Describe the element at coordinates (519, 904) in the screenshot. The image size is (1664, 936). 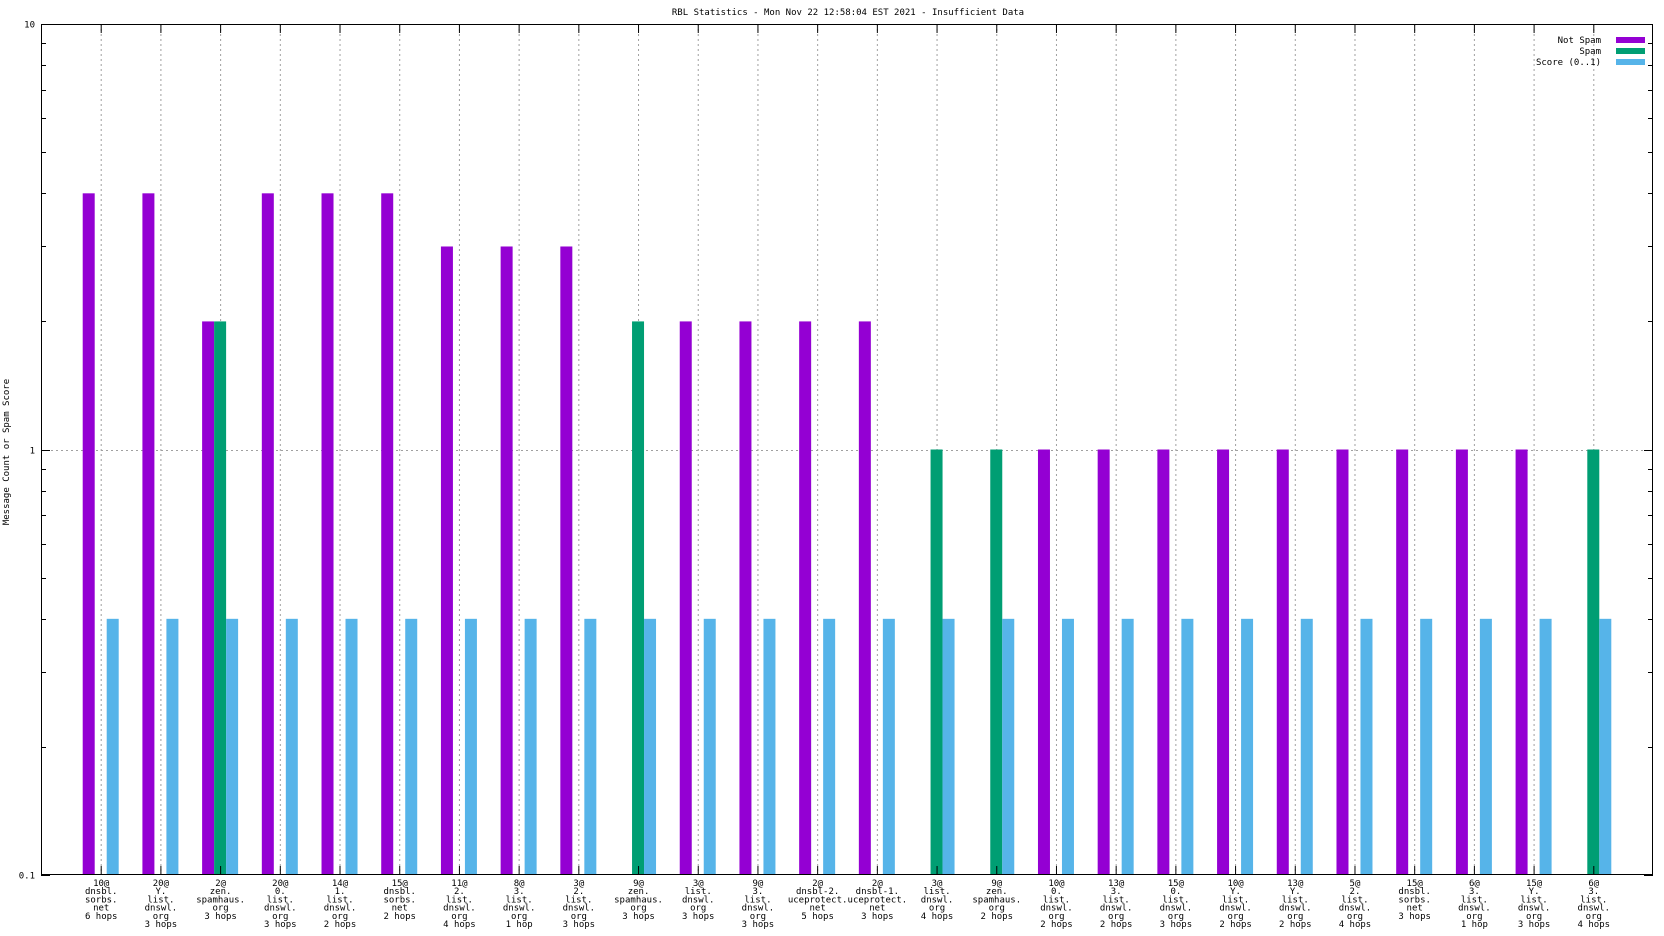
I see `x-tick-label: 8@ 3. list. dnswl. org 1 hop` at that location.